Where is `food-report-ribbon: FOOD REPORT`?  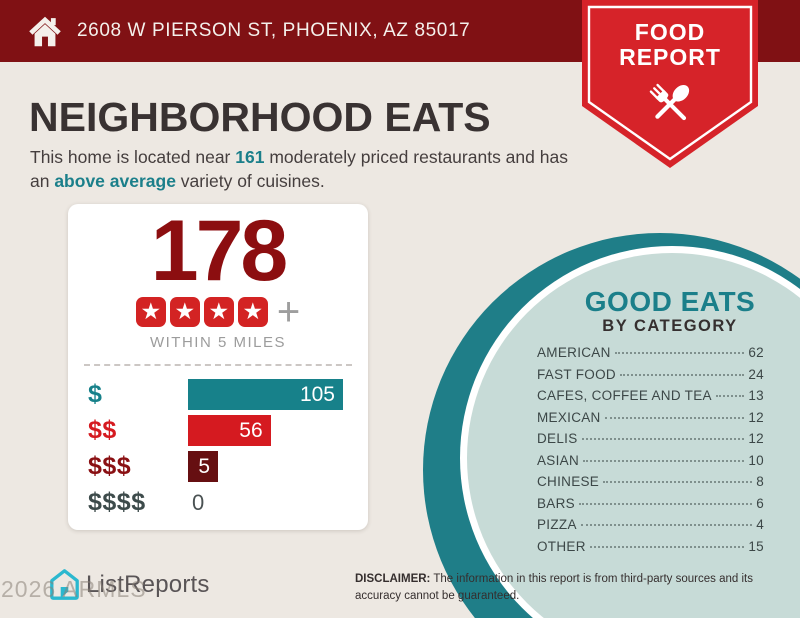
food-report-ribbon: FOOD REPORT is located at coordinates (670, 84).